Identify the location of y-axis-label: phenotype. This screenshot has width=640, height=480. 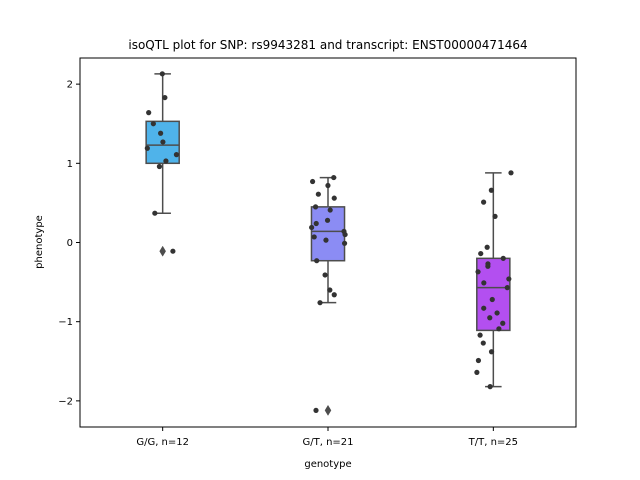
(39, 242).